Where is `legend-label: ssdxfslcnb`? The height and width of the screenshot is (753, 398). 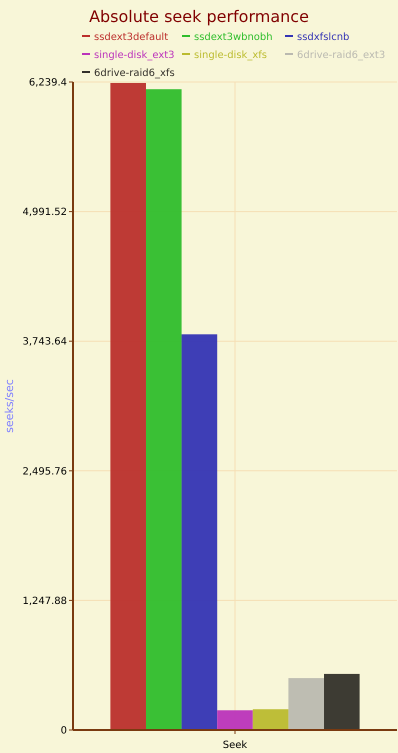 legend-label: ssdxfslcnb is located at coordinates (323, 37).